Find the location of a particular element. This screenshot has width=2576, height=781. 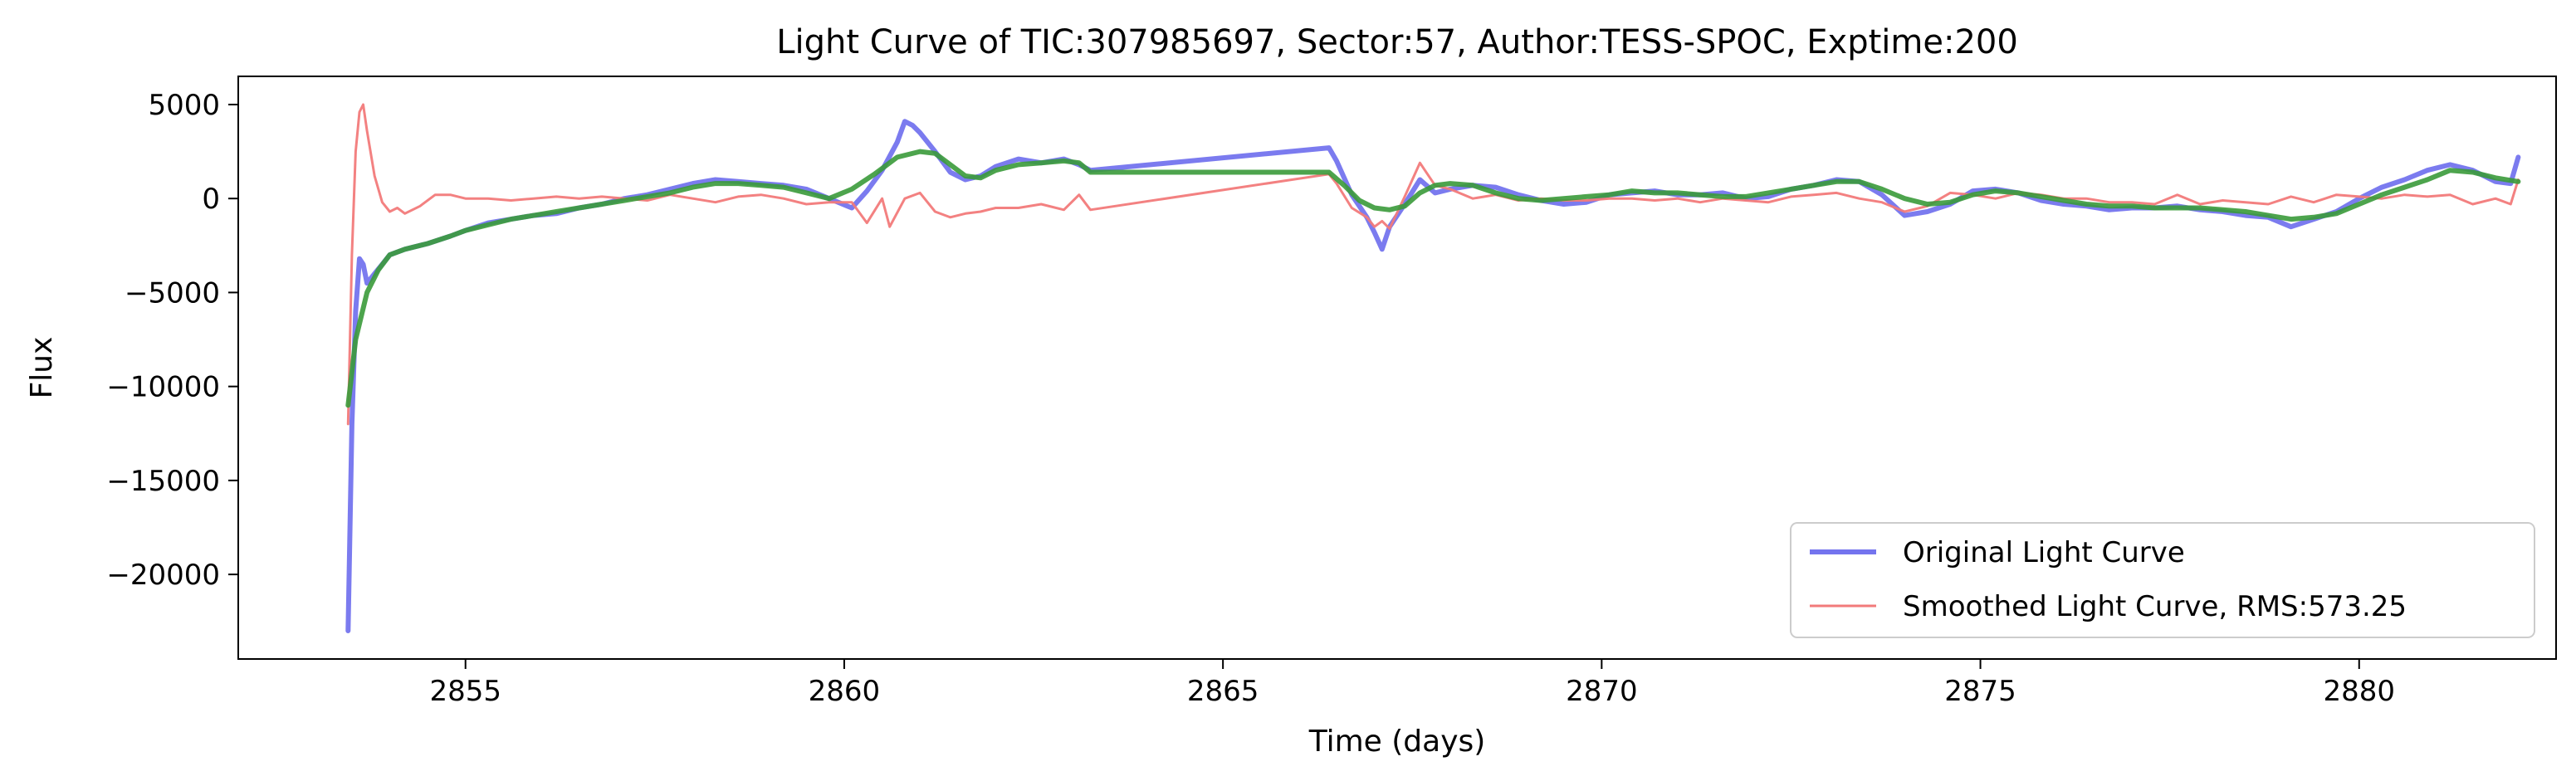

x-tick-label: 2855 is located at coordinates (465, 691).